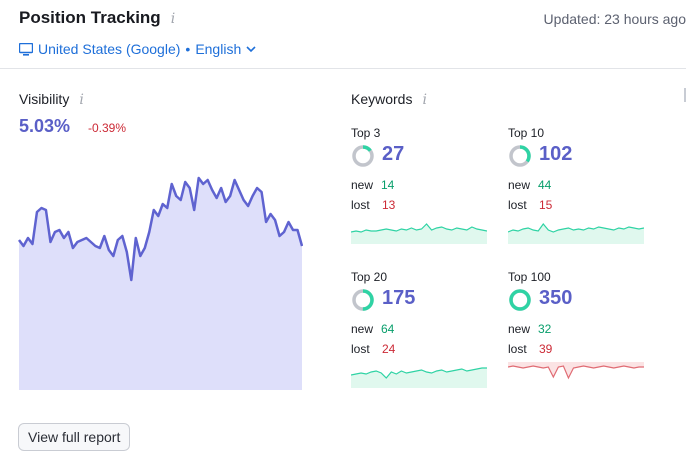  I want to click on bucket-count: 350, so click(556, 298).